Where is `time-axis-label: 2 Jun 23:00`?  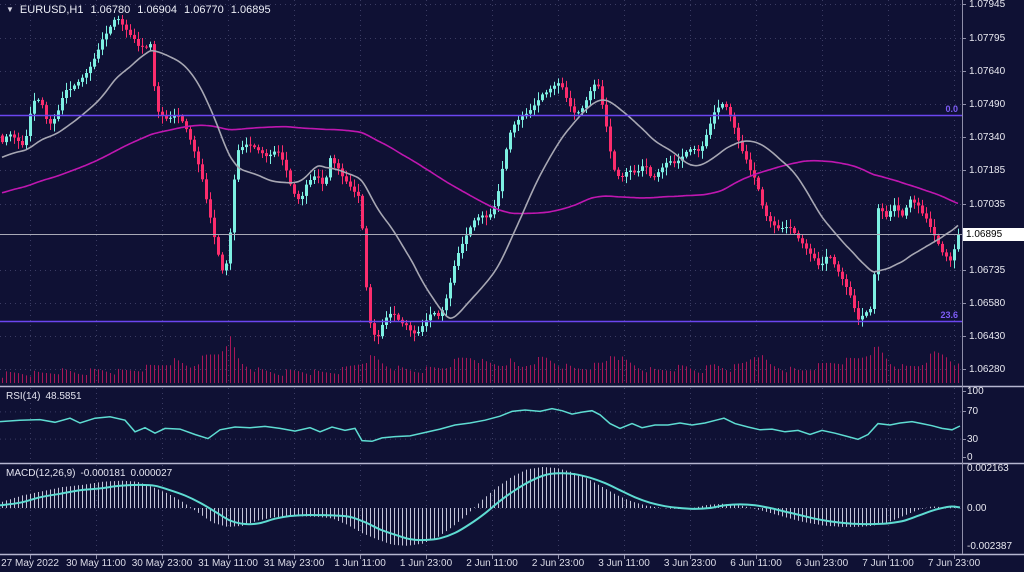
time-axis-label: 2 Jun 23:00 is located at coordinates (558, 563).